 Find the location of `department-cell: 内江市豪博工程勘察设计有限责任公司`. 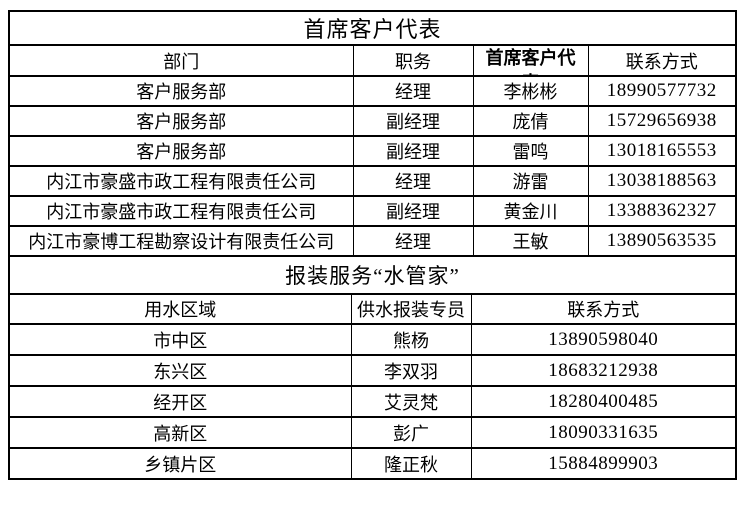

department-cell: 内江市豪博工程勘察设计有限责任公司 is located at coordinates (181, 241).